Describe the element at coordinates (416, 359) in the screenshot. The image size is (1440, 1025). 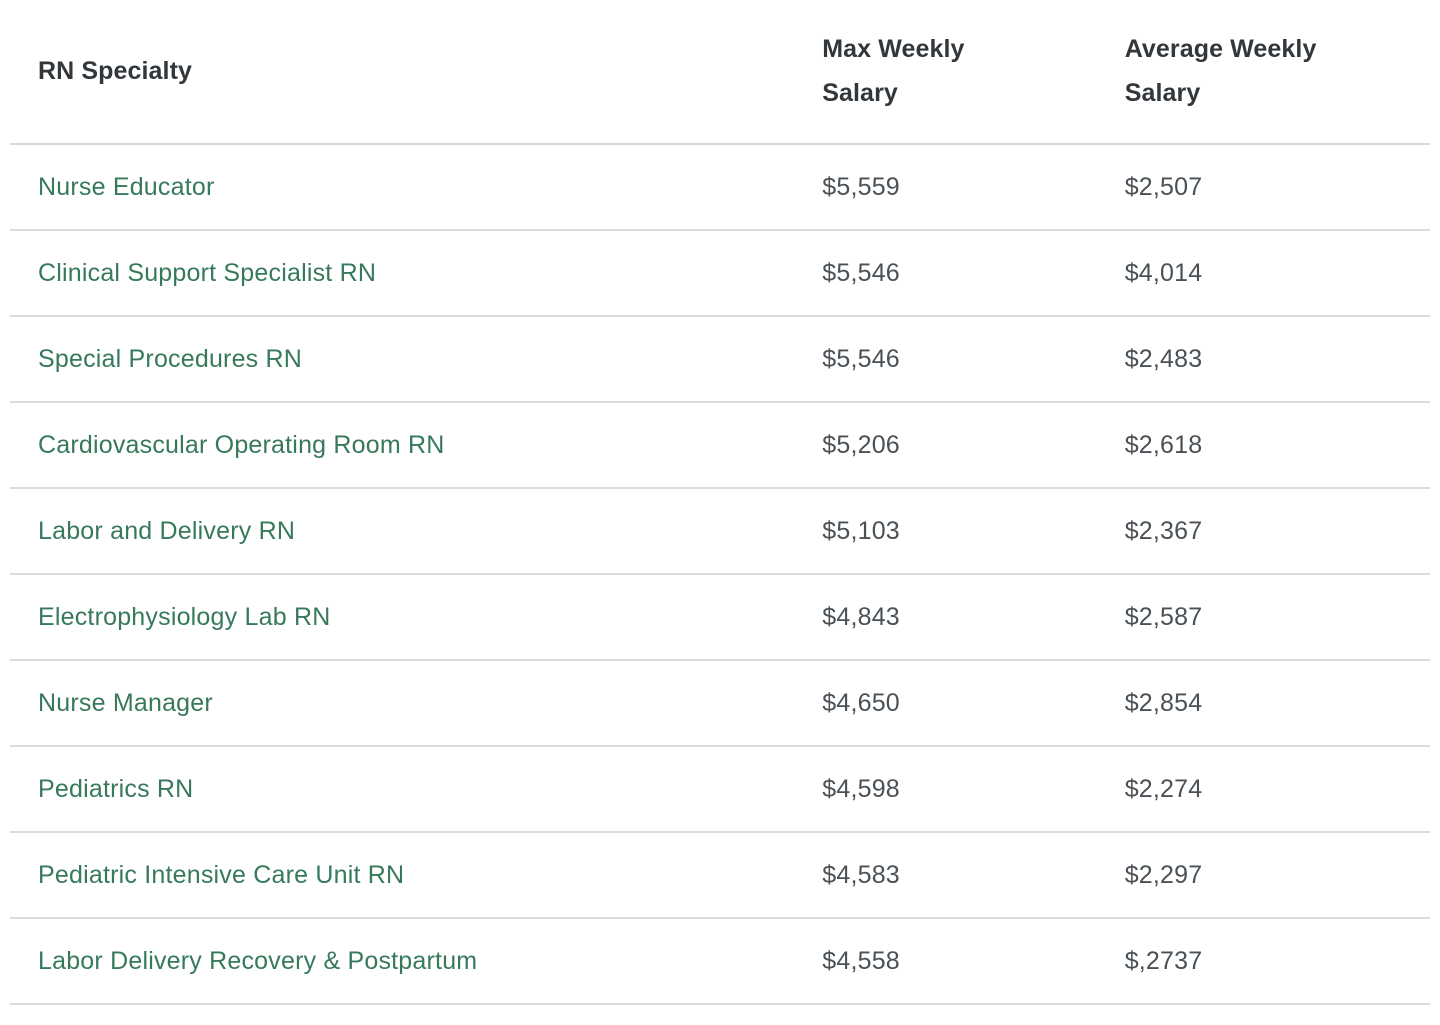
I see `specialty-cell: Special Procedures RN` at that location.